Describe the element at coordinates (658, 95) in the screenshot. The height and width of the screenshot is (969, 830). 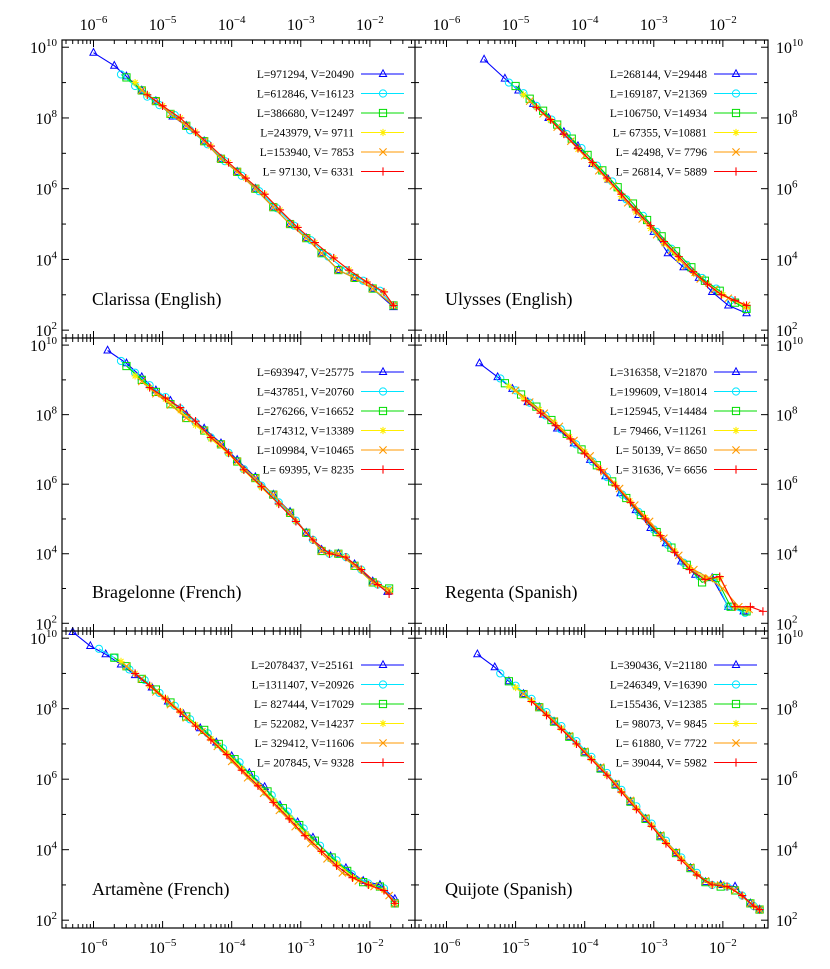
I see `legend-label: L=169187, V=21369` at that location.